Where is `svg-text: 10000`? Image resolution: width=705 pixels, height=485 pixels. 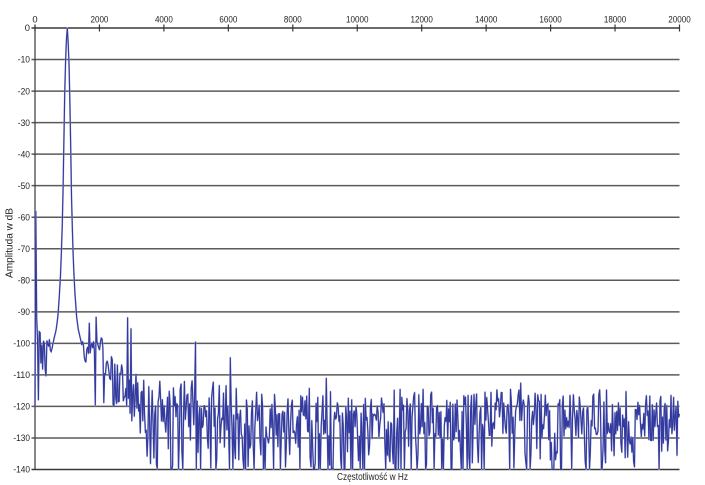
svg-text: 10000 is located at coordinates (357, 19).